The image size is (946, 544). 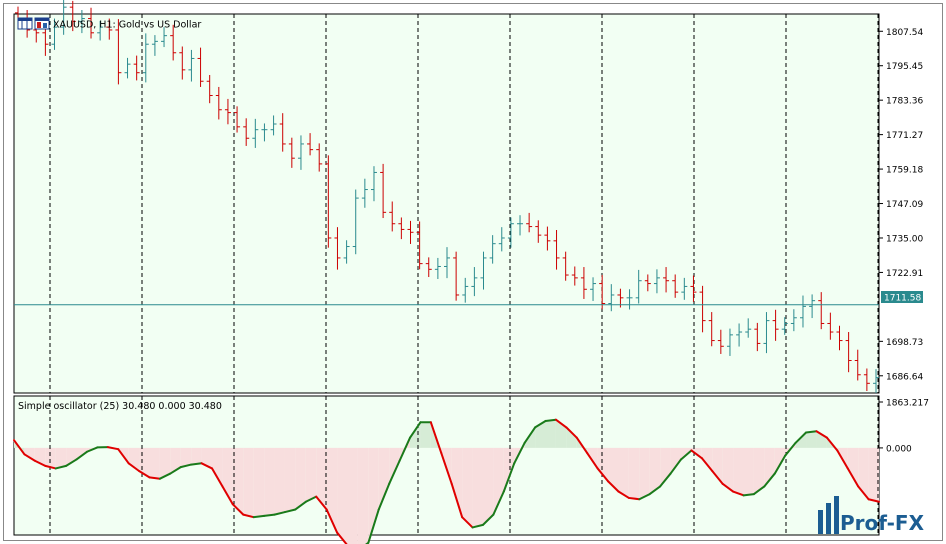 What do you see at coordinates (25, 23) in the screenshot?
I see `chart-menu-icon` at bounding box center [25, 23].